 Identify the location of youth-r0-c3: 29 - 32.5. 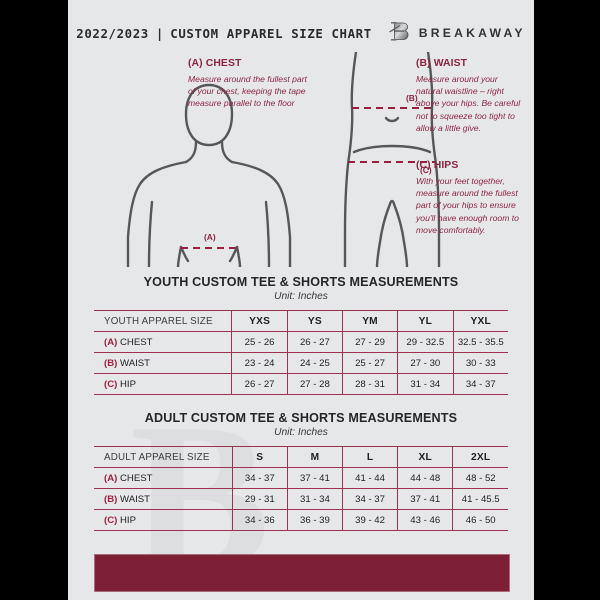
(425, 342).